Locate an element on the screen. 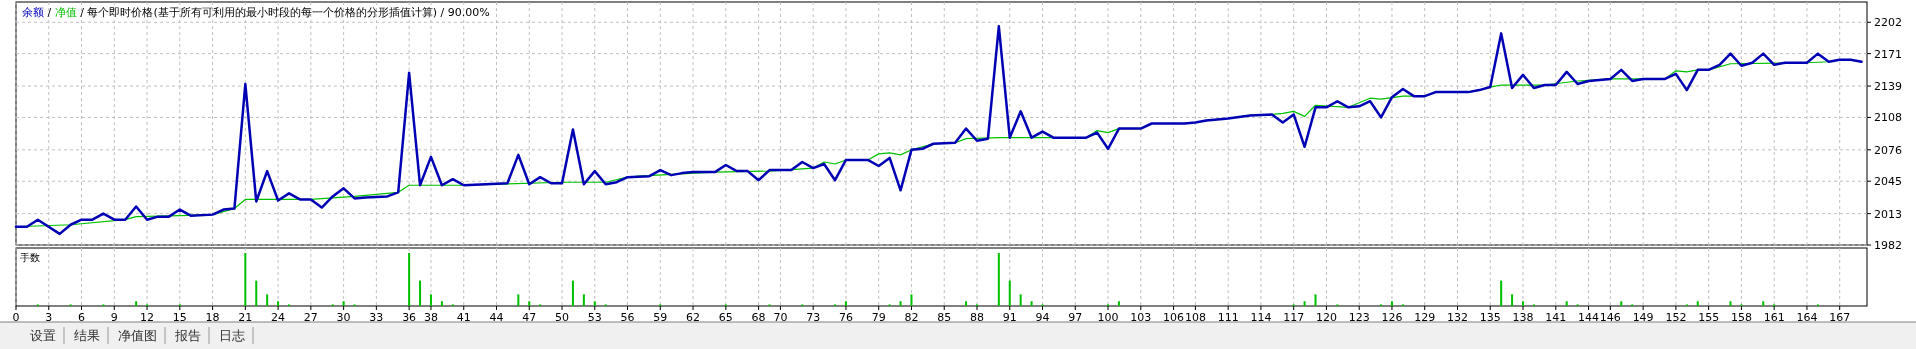  y-tick-label: 2045 is located at coordinates (1888, 182).